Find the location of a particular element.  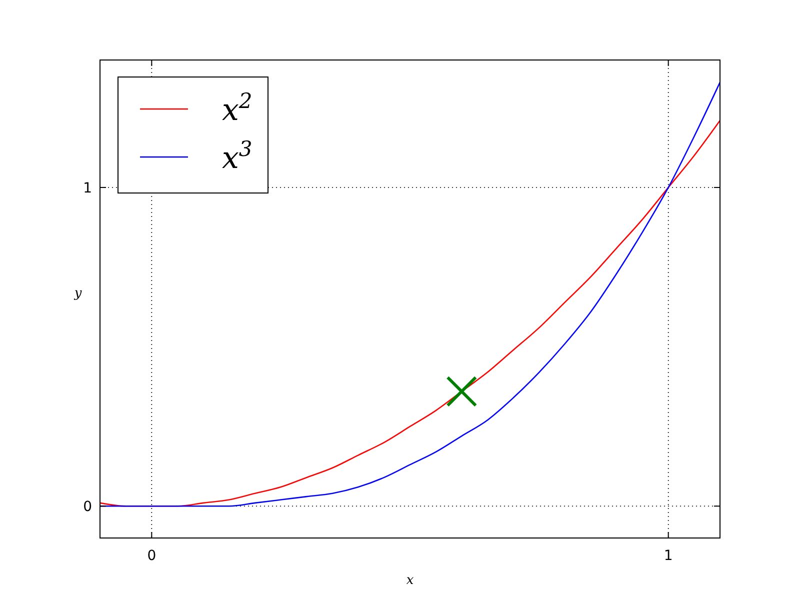

legend-label: x$^{2}$ is located at coordinates (237, 108).